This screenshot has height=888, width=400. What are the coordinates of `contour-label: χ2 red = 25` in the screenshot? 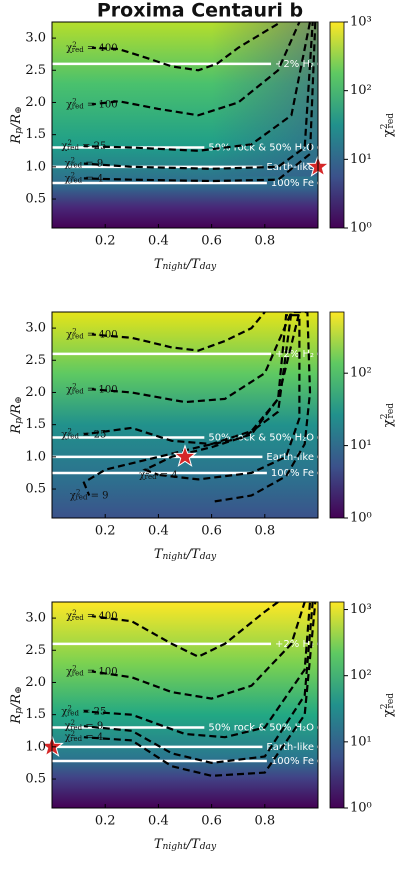 It's located at (83, 434).